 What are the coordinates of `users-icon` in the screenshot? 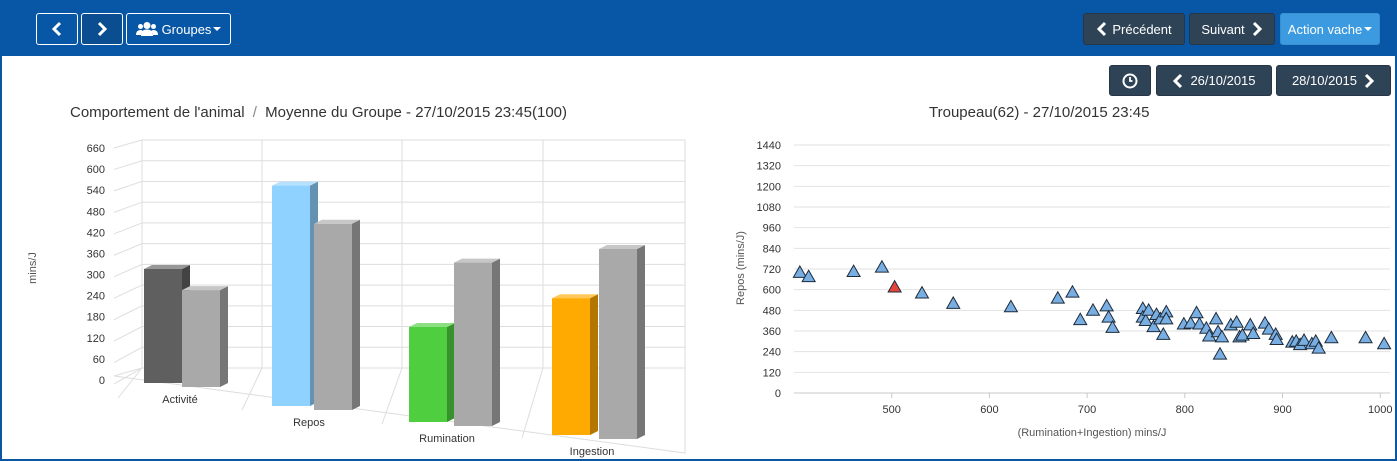 It's located at (146, 29).